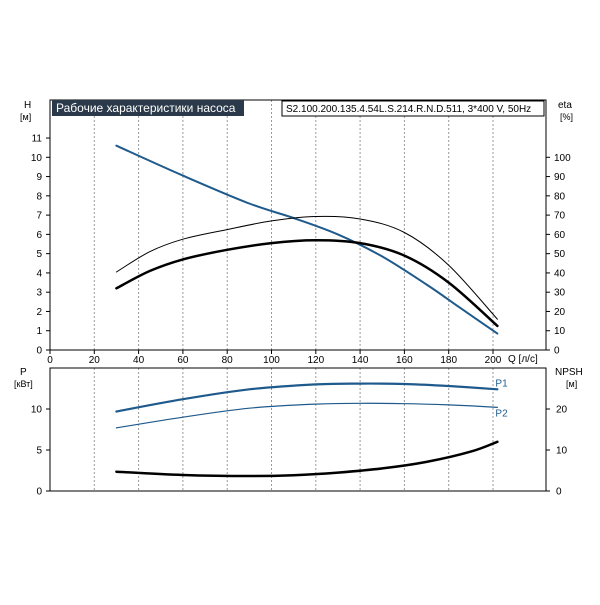 Image resolution: width=600 pixels, height=605 pixels. Describe the element at coordinates (560, 312) in the screenshot. I see `upper-right-tick-label: 20` at that location.